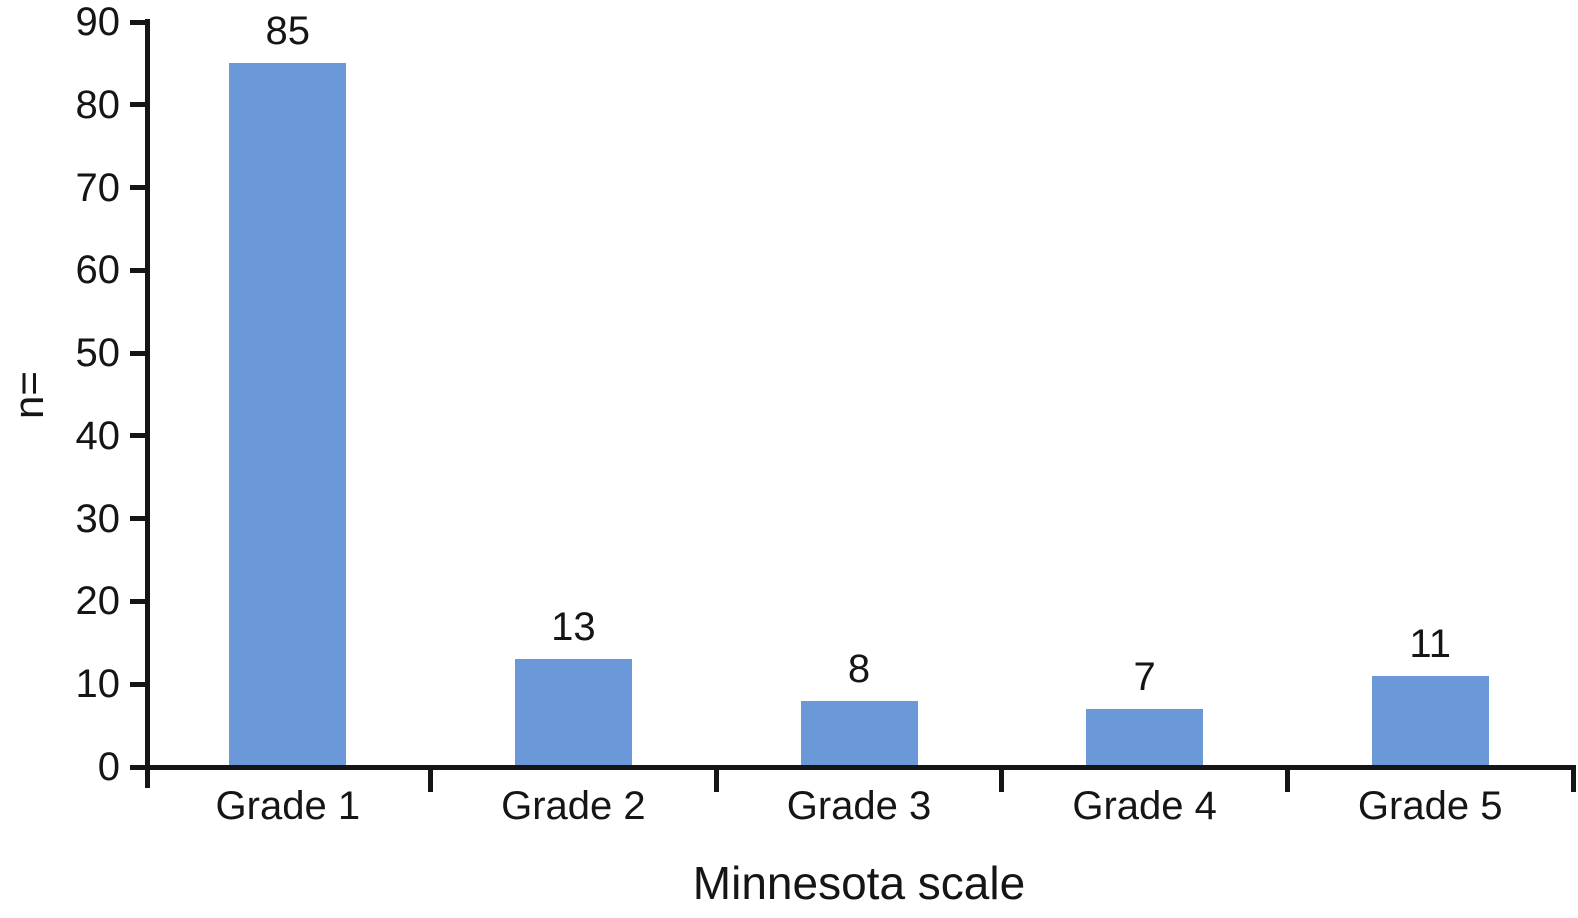 Image resolution: width=1578 pixels, height=918 pixels. What do you see at coordinates (108, 767) in the screenshot?
I see `y-tick-label-0: 0` at bounding box center [108, 767].